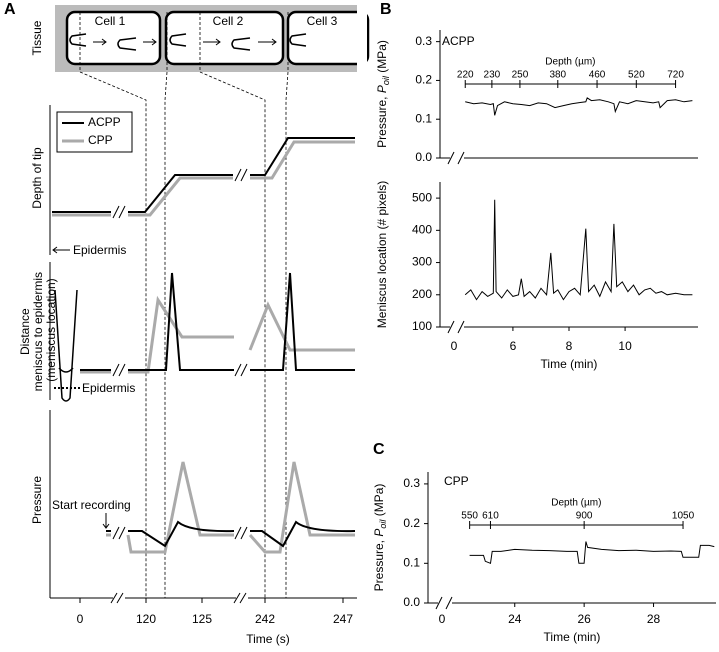 This screenshot has height=652, width=719. What do you see at coordinates (456, 481) in the screenshot?
I see `annotation: CPP` at bounding box center [456, 481].